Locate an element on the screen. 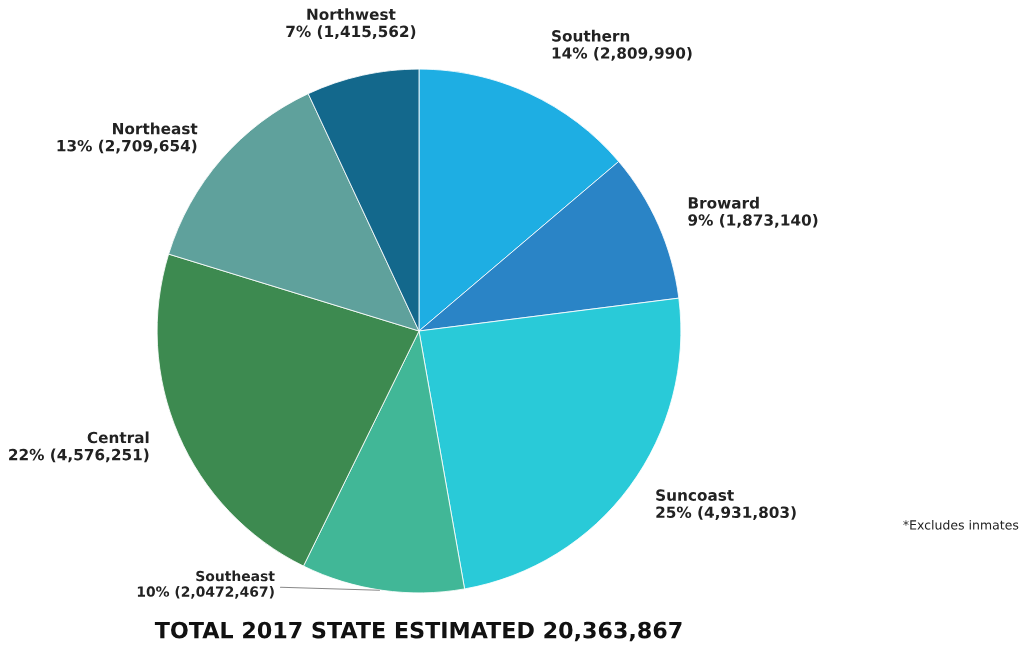  data-label: 14% (2,809,990) is located at coordinates (622, 53).